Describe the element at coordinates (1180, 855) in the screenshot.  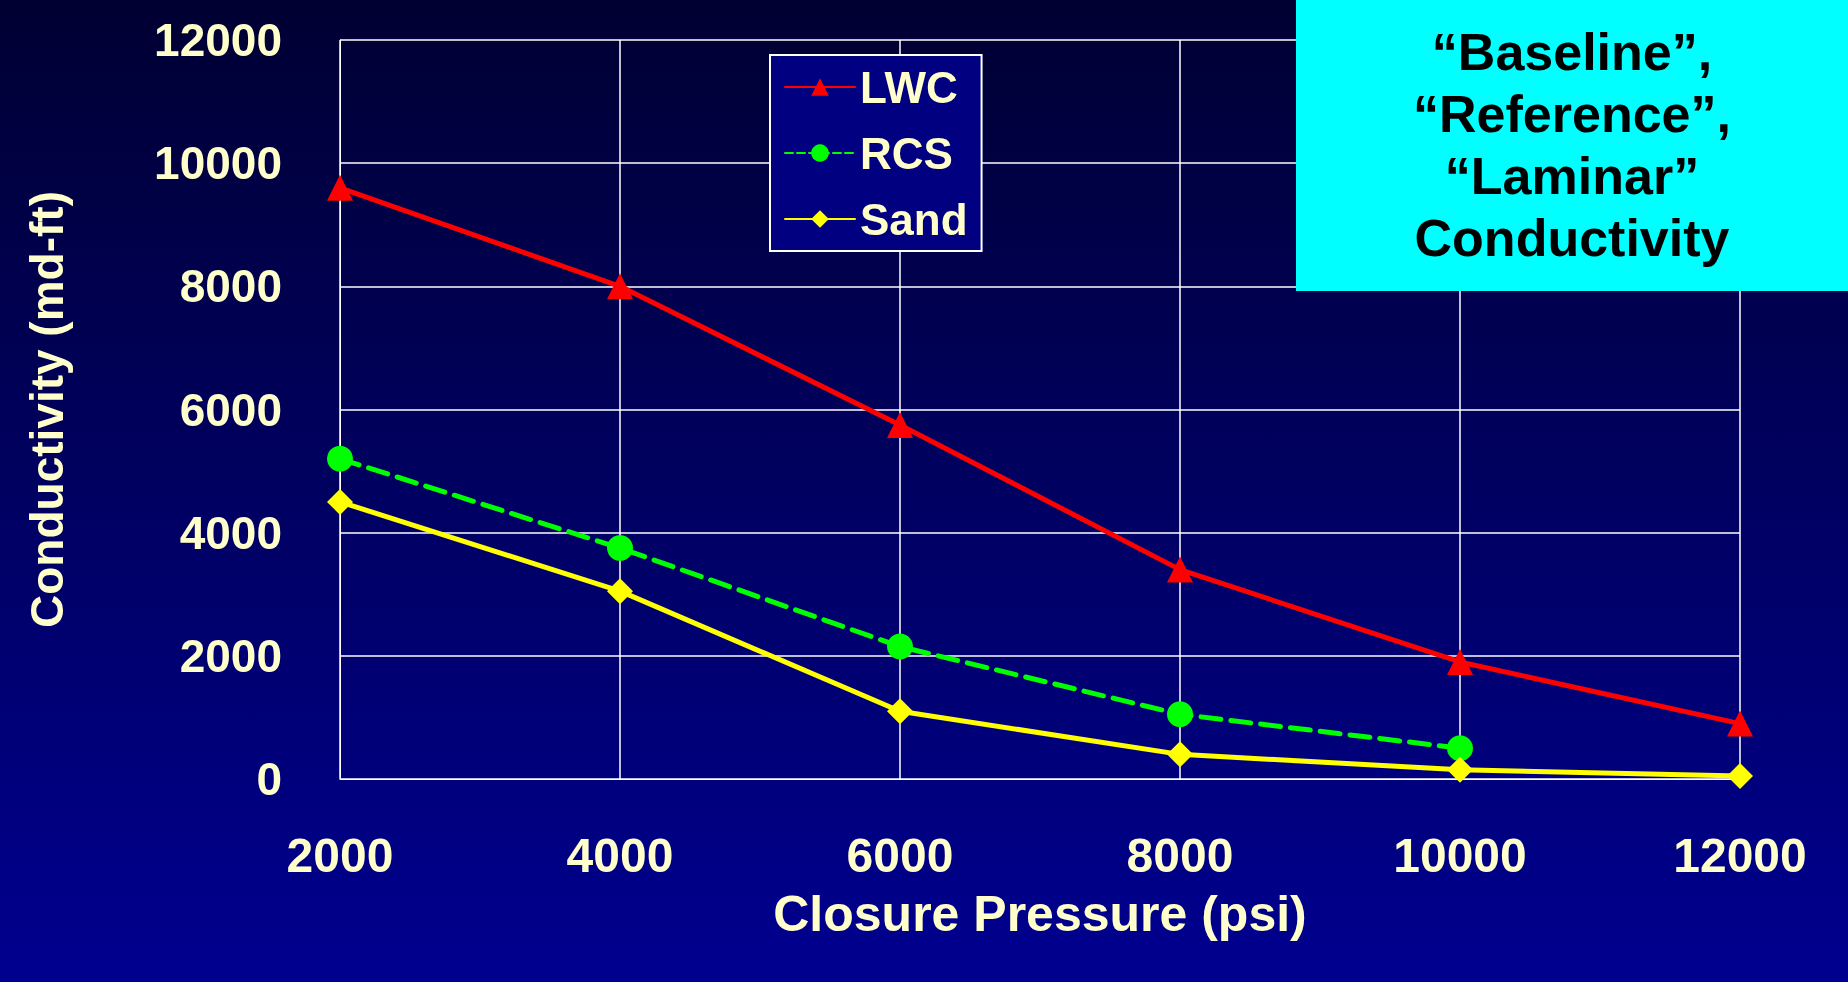
I see `x-tick-label: 8000` at that location.